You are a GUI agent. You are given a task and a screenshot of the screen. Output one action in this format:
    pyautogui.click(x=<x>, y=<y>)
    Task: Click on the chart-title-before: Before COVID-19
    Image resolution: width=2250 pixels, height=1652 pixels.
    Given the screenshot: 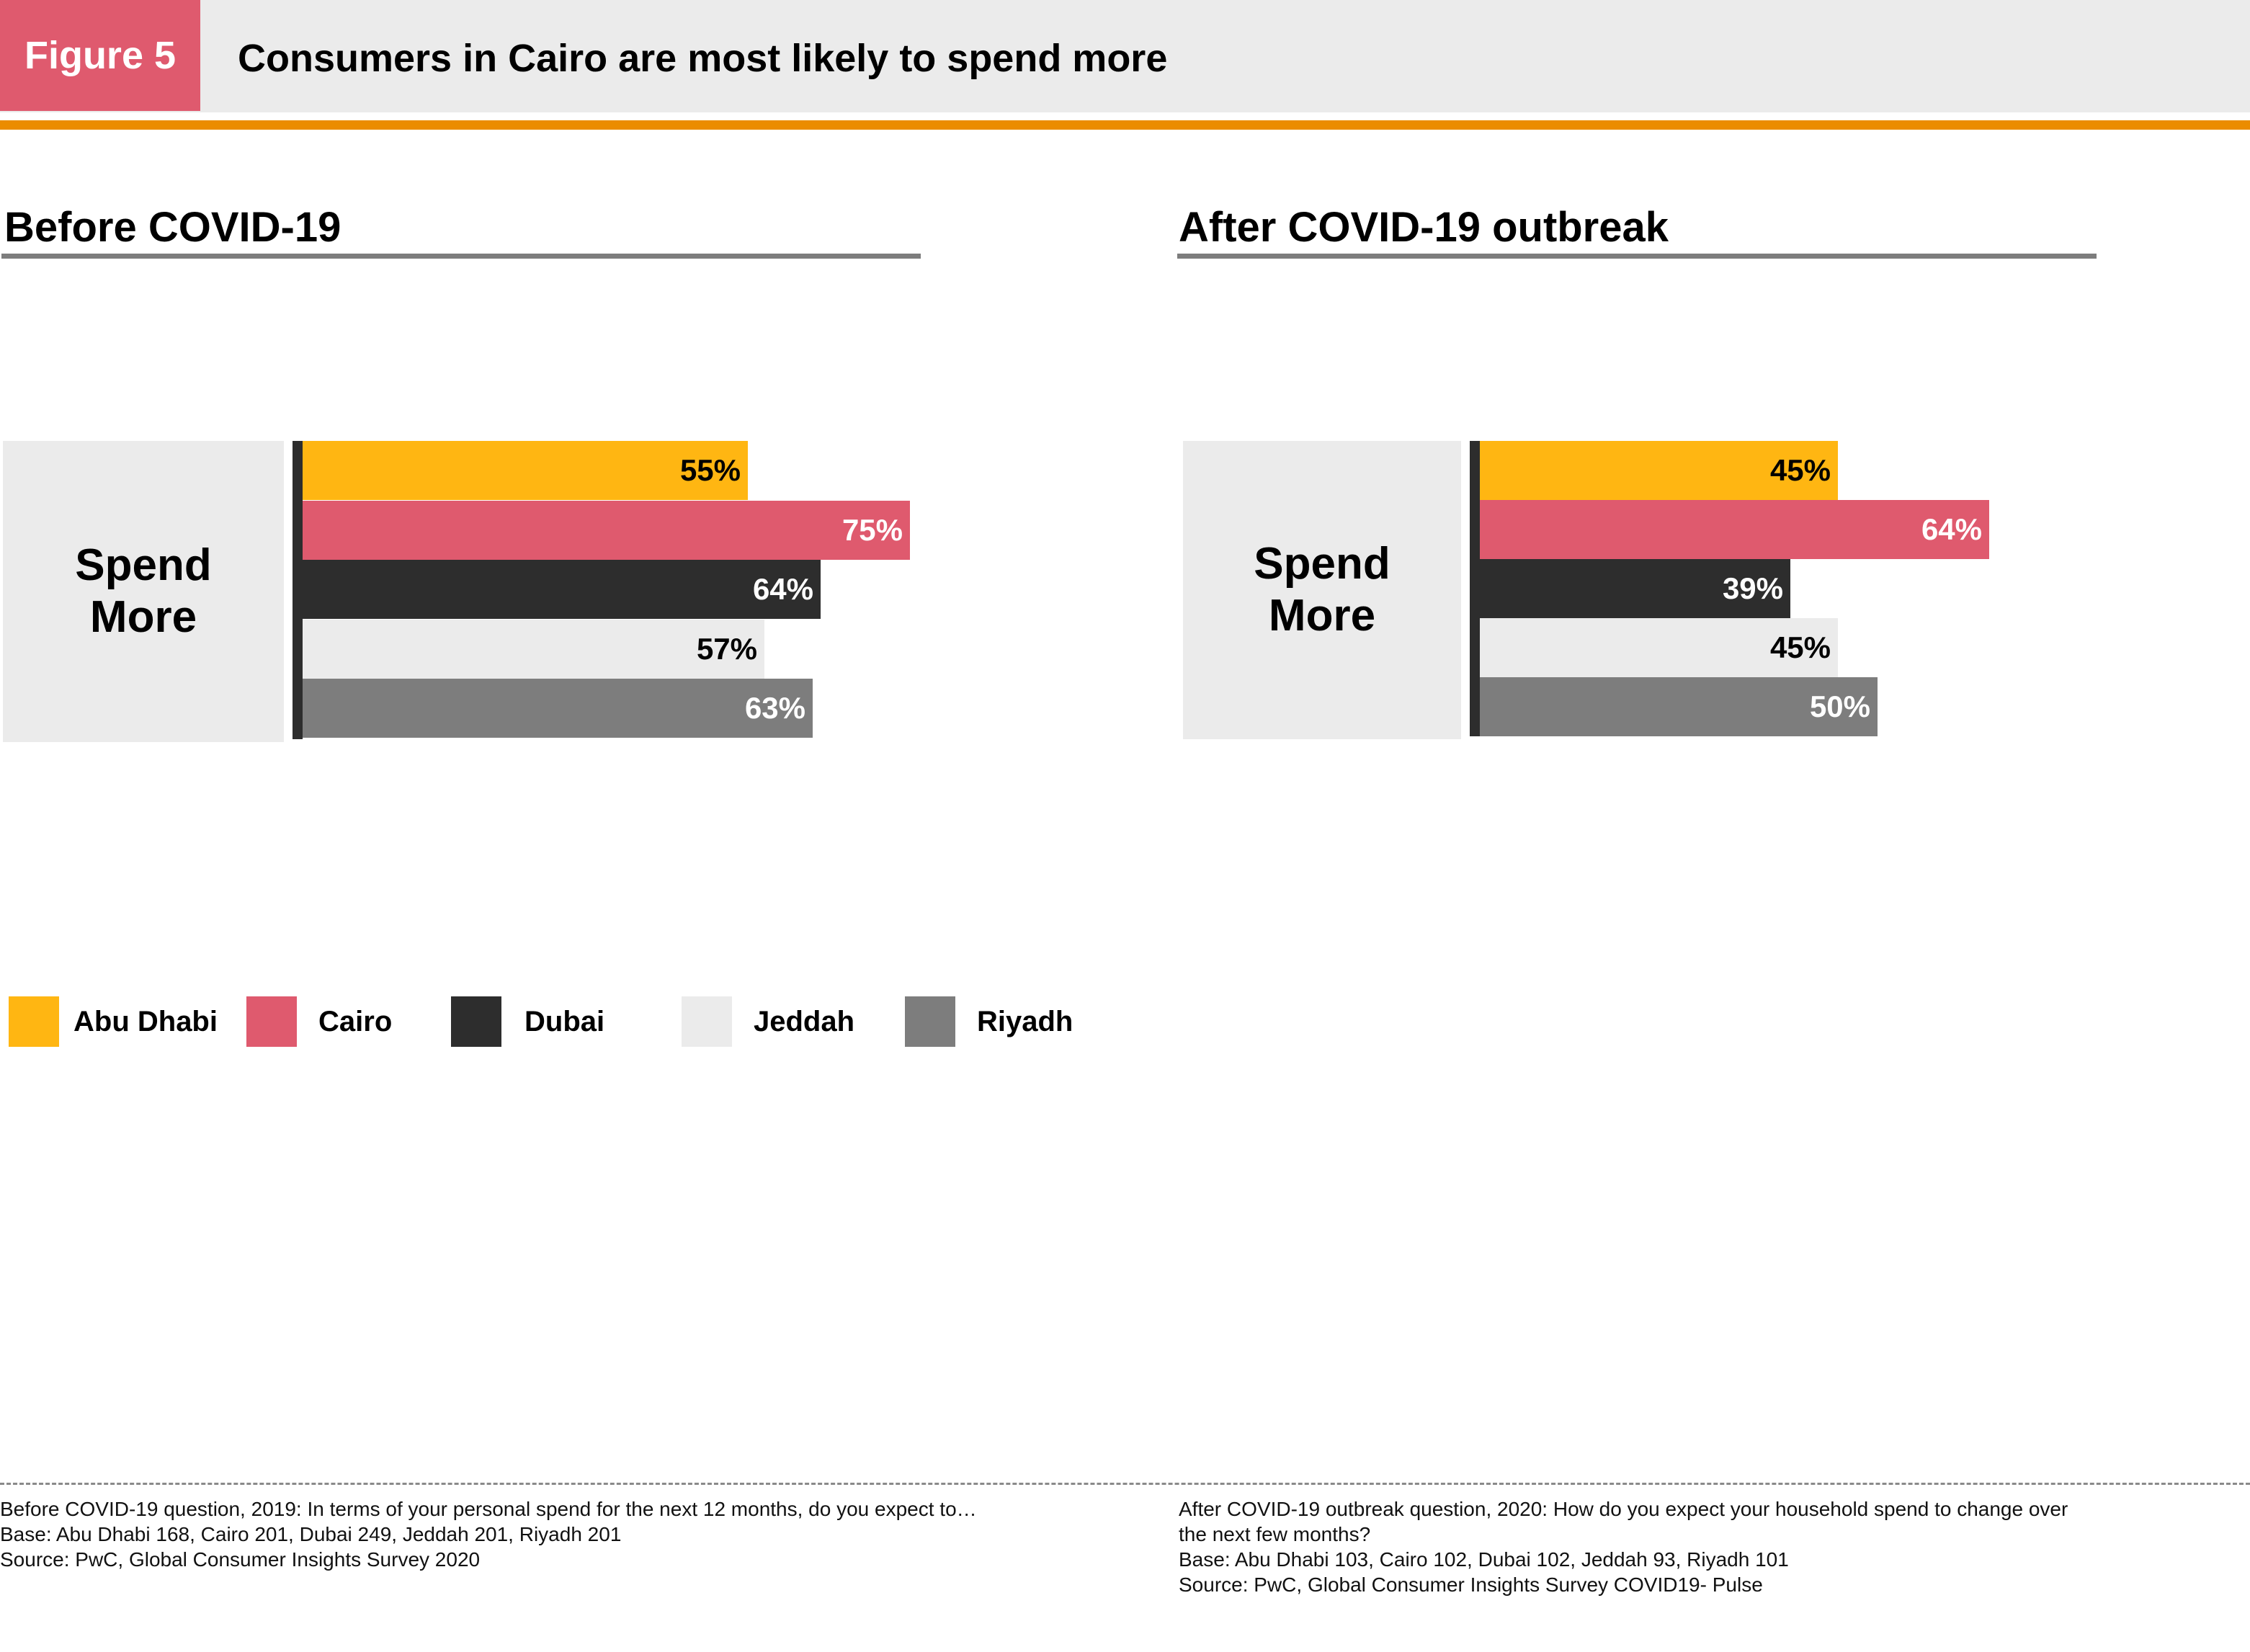 What is the action you would take?
    pyautogui.click(x=172, y=228)
    